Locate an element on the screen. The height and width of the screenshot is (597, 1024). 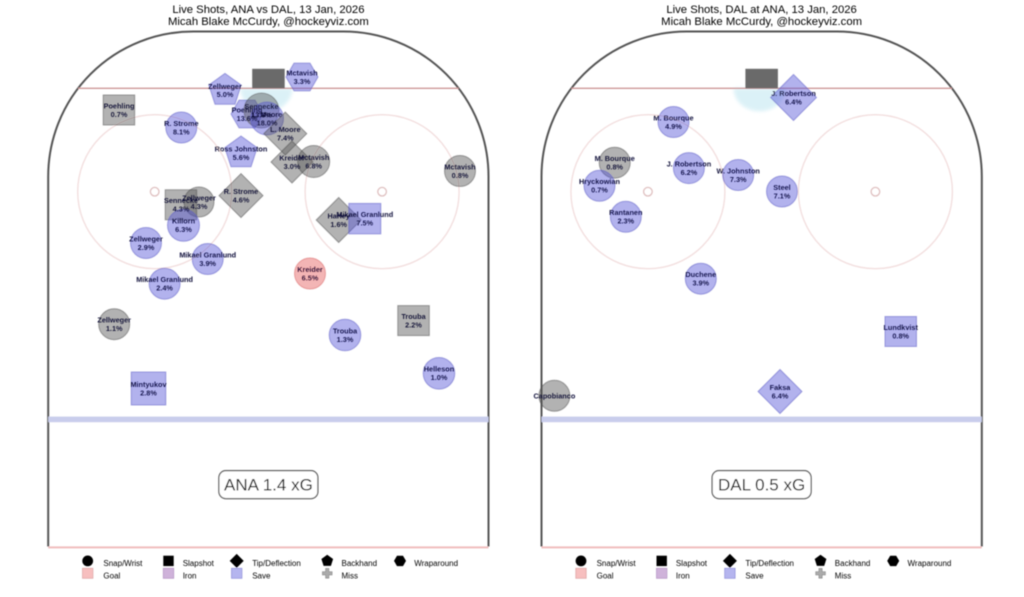
svg-text: 6.5% is located at coordinates (310, 277).